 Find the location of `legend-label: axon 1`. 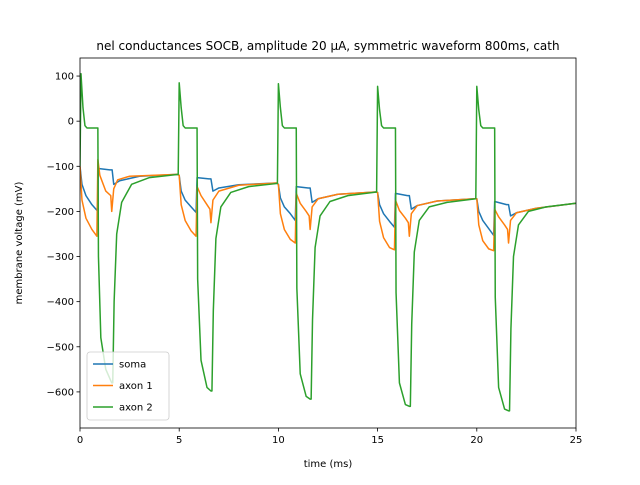

legend-label: axon 1 is located at coordinates (136, 386).